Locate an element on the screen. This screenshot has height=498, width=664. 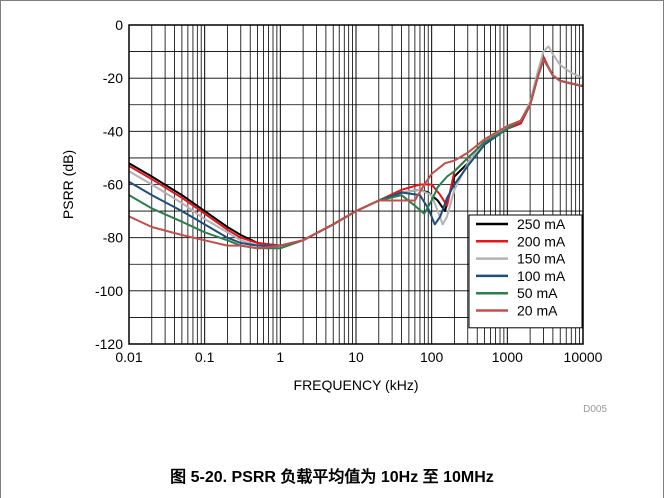
y-tick-label: -60 is located at coordinates (113, 185).